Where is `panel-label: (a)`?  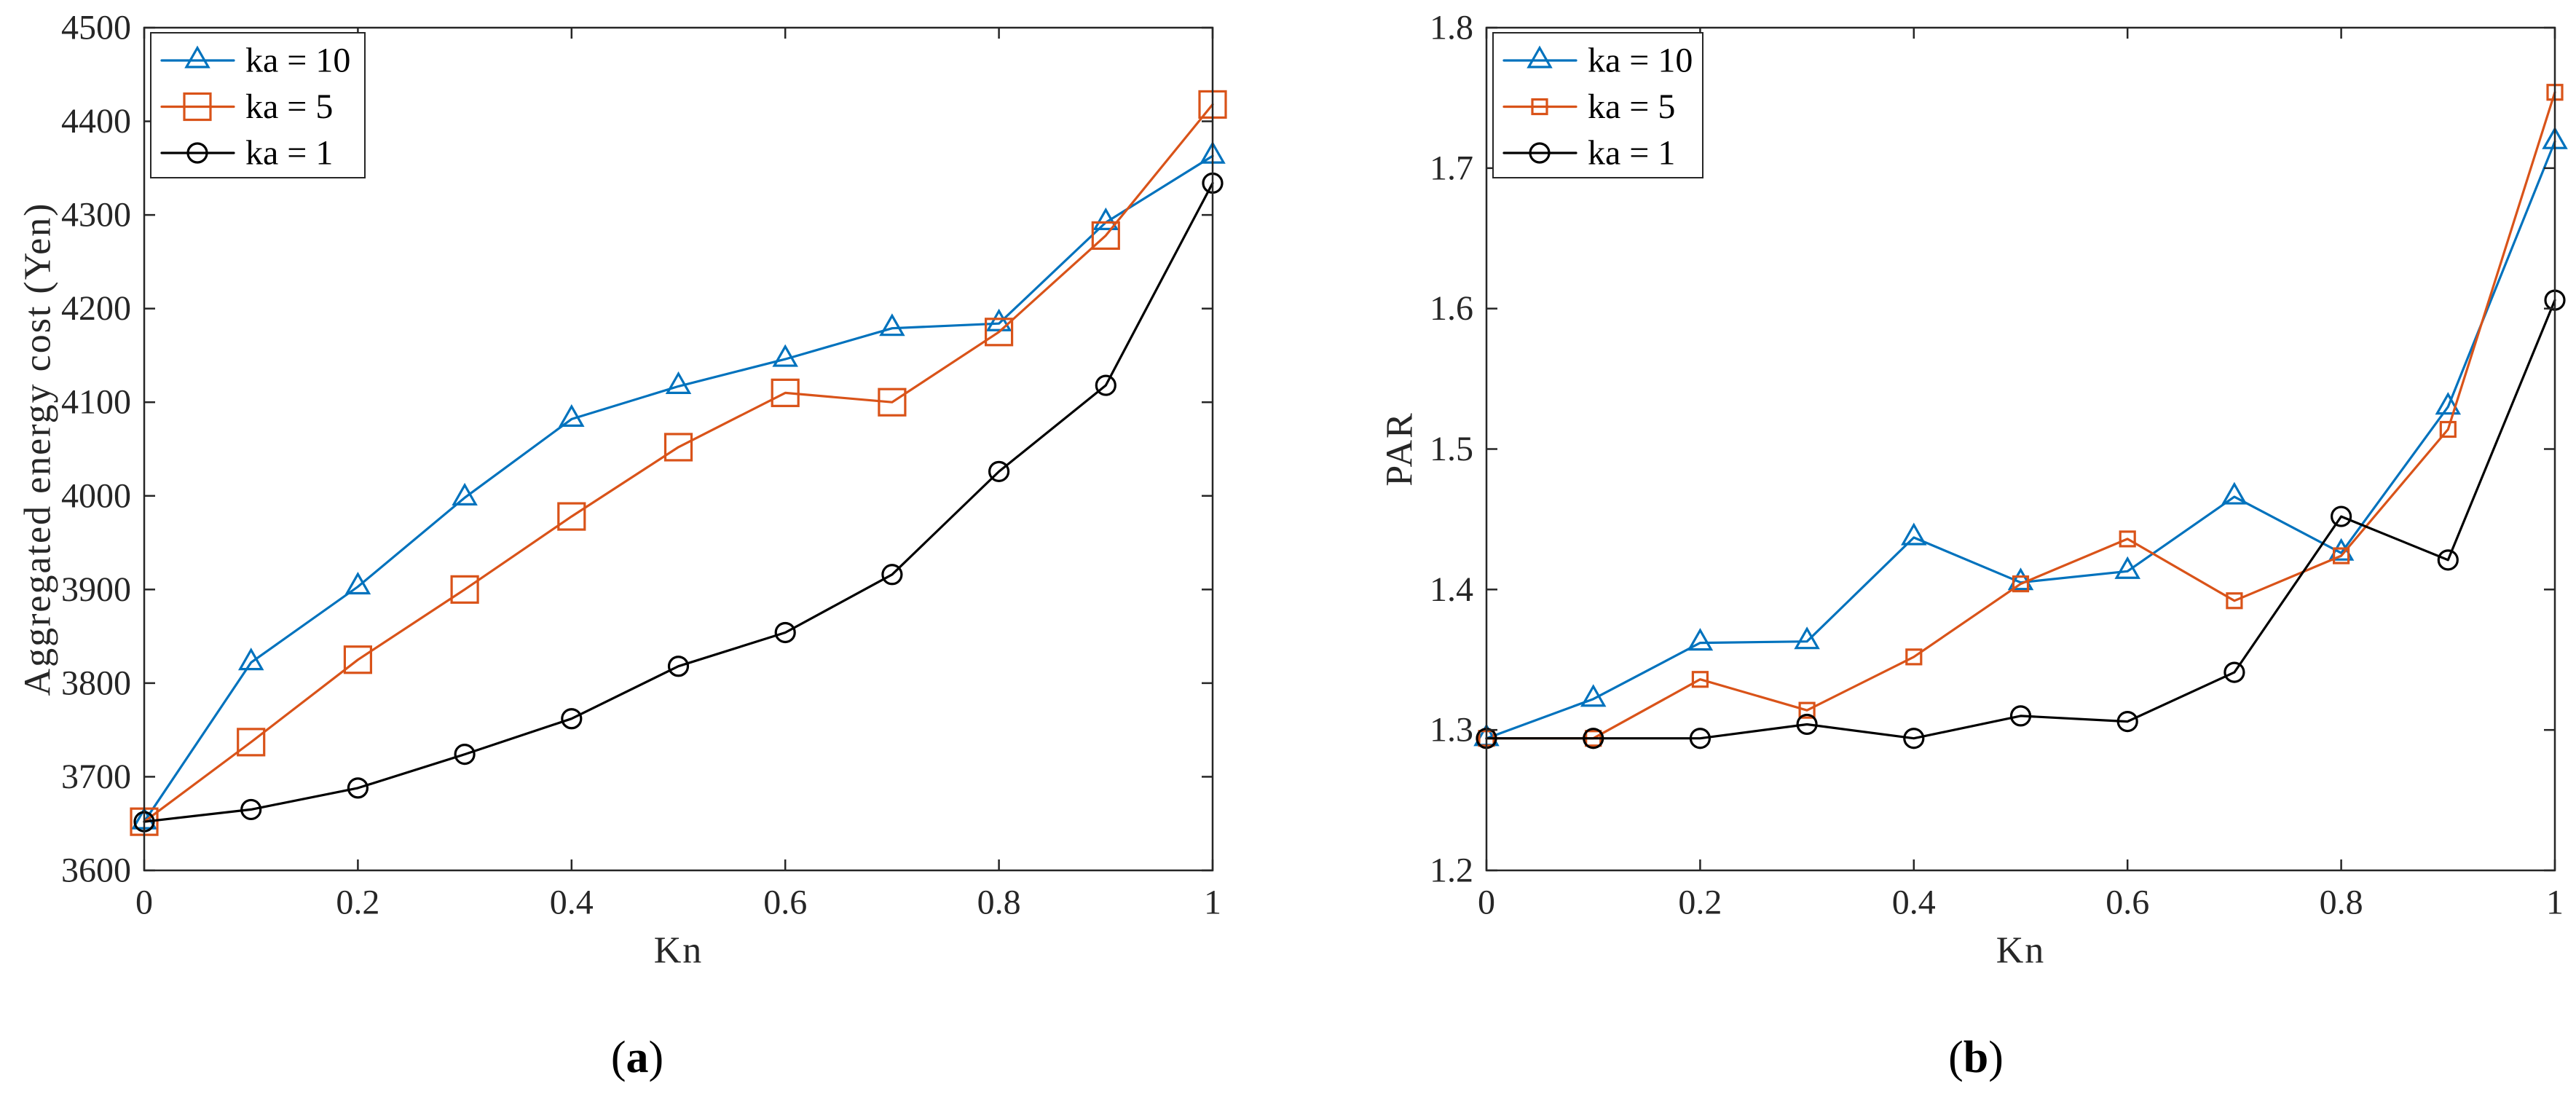
panel-label: (a) is located at coordinates (637, 1057).